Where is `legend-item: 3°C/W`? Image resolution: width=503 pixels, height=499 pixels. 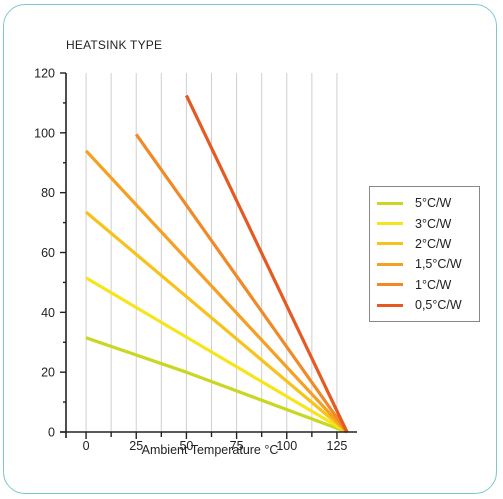
legend-item: 3°C/W is located at coordinates (424, 223).